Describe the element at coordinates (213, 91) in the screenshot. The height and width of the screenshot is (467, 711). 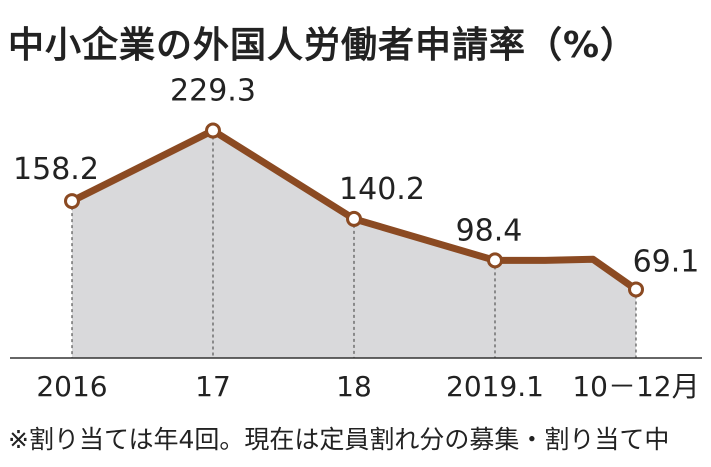
I see `data-label: 229.3` at that location.